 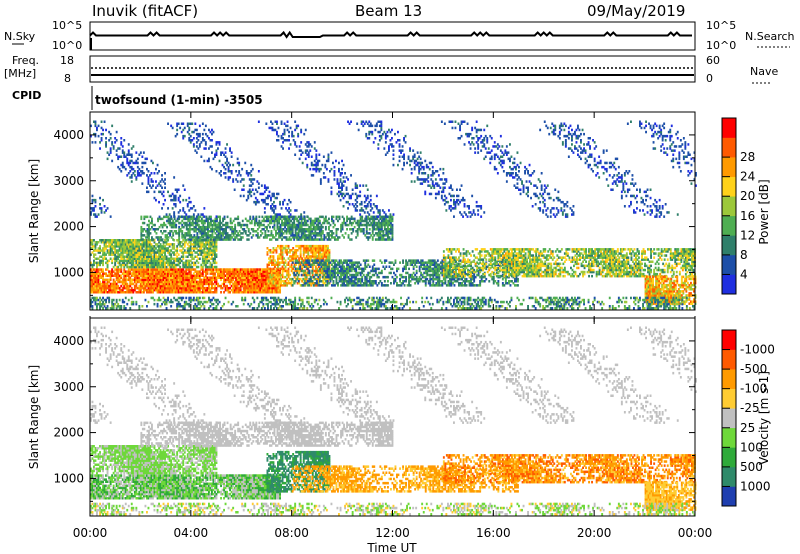 What do you see at coordinates (392, 69) in the screenshot?
I see `freq-panel` at bounding box center [392, 69].